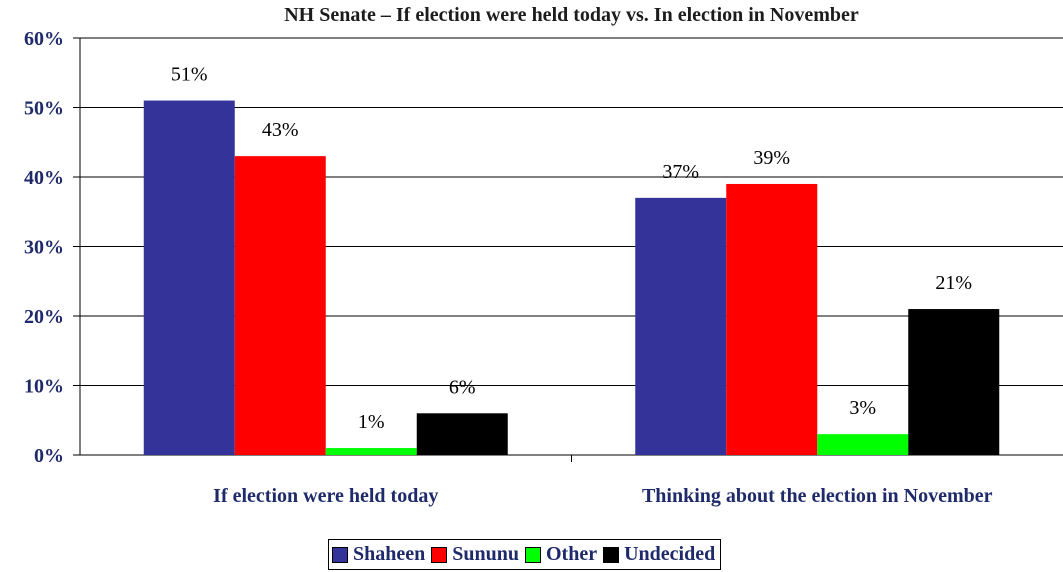 The image size is (1063, 572). I want to click on data-label: 39%, so click(771, 158).